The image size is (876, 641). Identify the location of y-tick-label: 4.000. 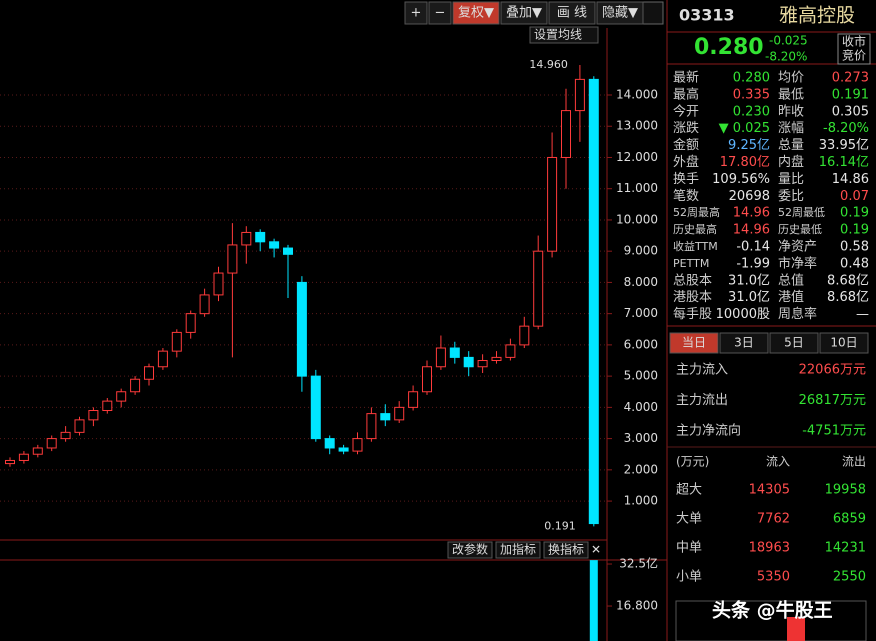
(641, 407).